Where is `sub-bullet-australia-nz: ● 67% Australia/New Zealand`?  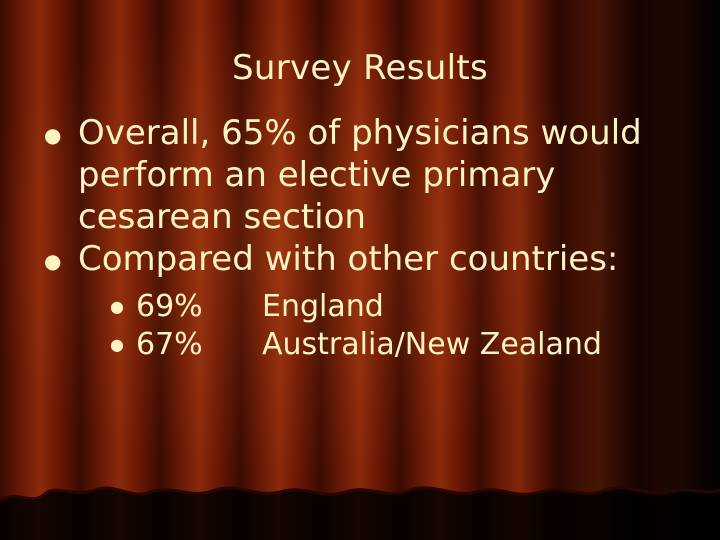
sub-bullet-australia-nz: ● 67% Australia/New Zealand is located at coordinates (395, 345).